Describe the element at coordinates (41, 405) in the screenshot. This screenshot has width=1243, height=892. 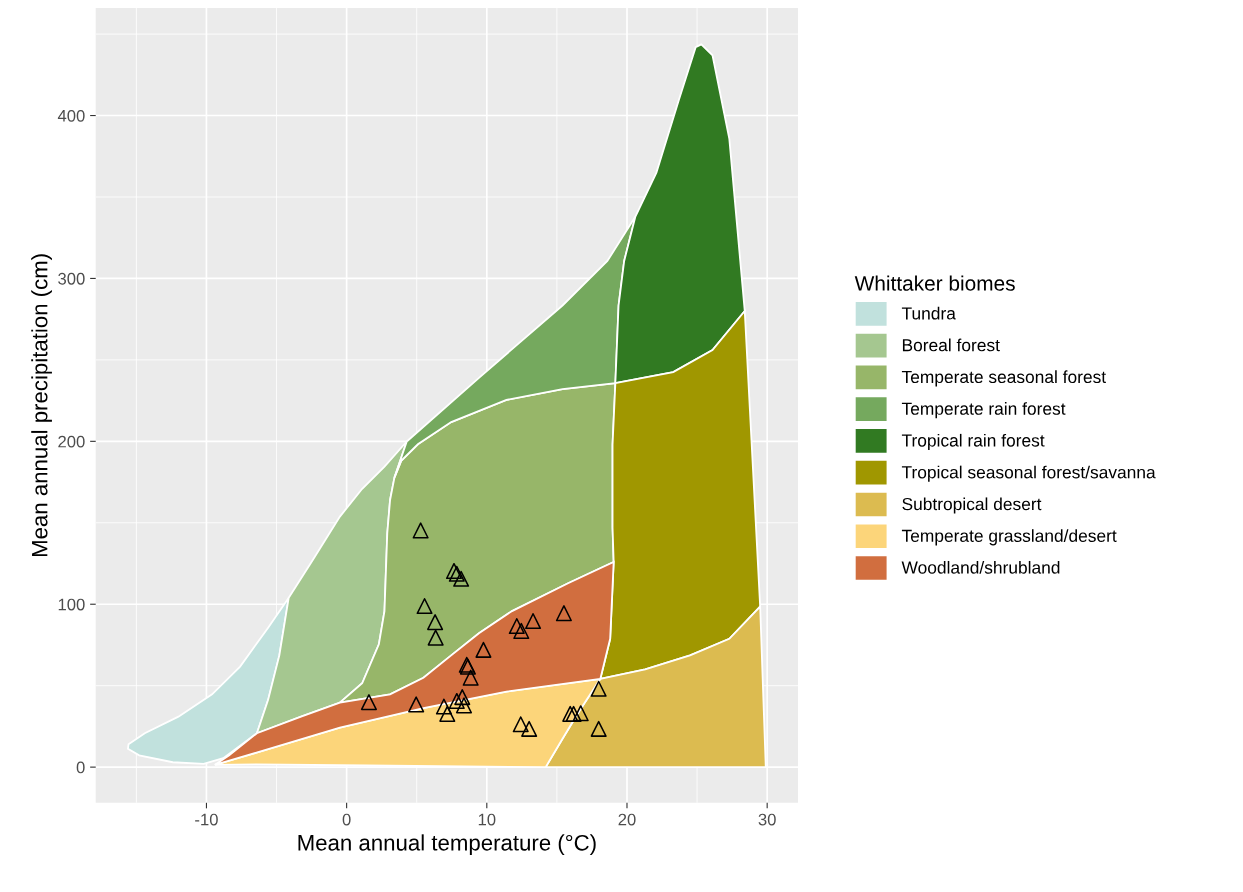
I see `y-axis-title: Mean annual precipitation (cm)` at that location.